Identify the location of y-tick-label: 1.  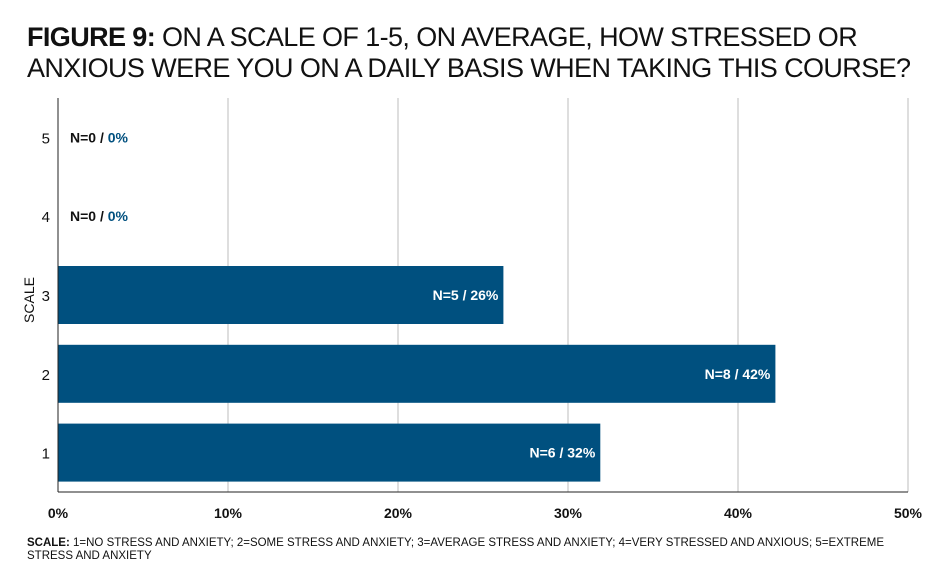
(46, 454).